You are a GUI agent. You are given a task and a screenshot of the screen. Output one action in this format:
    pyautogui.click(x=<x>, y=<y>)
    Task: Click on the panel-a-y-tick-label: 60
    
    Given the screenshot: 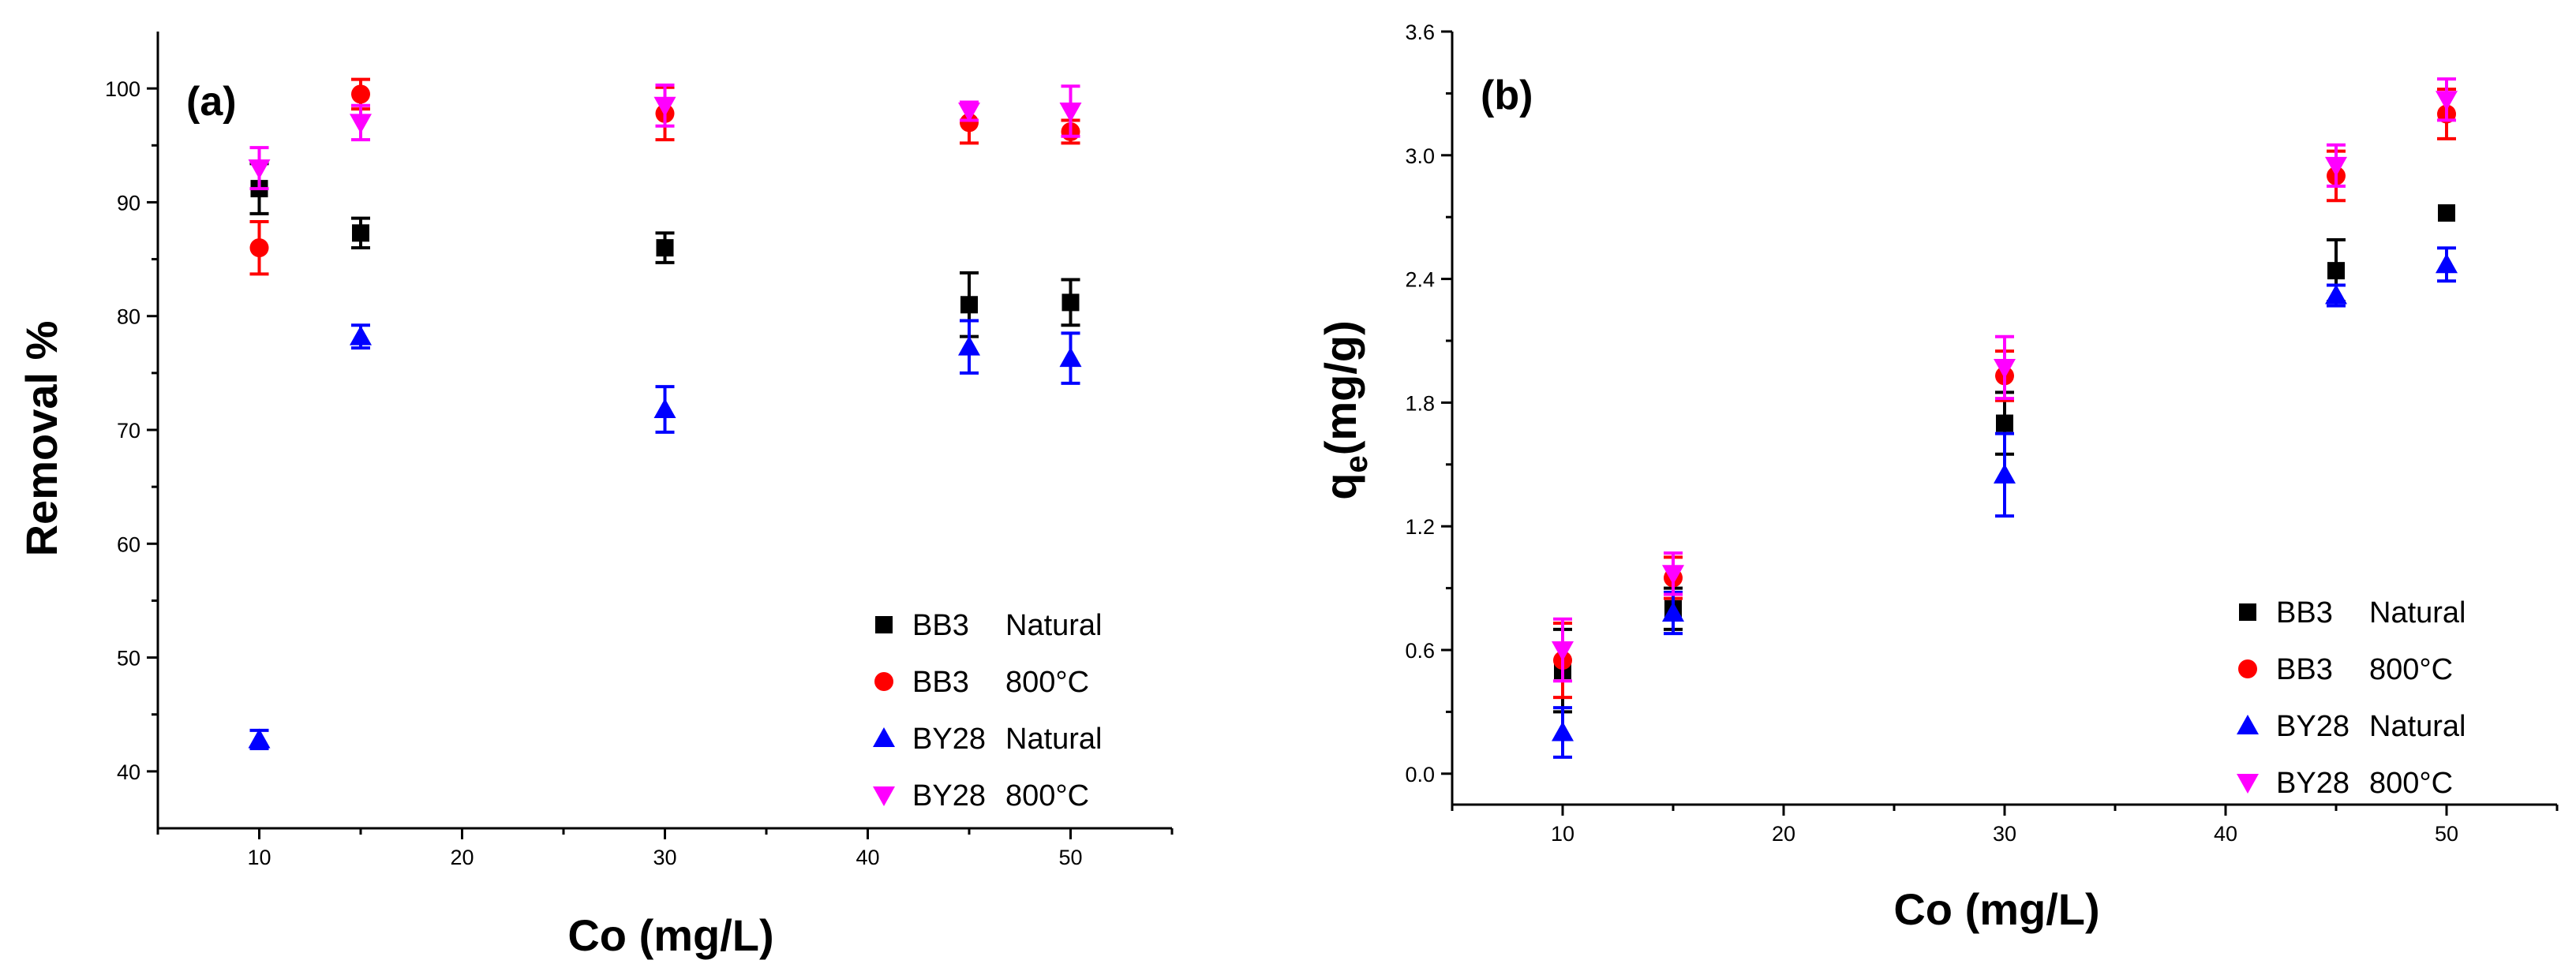 What is the action you would take?
    pyautogui.click(x=128, y=544)
    